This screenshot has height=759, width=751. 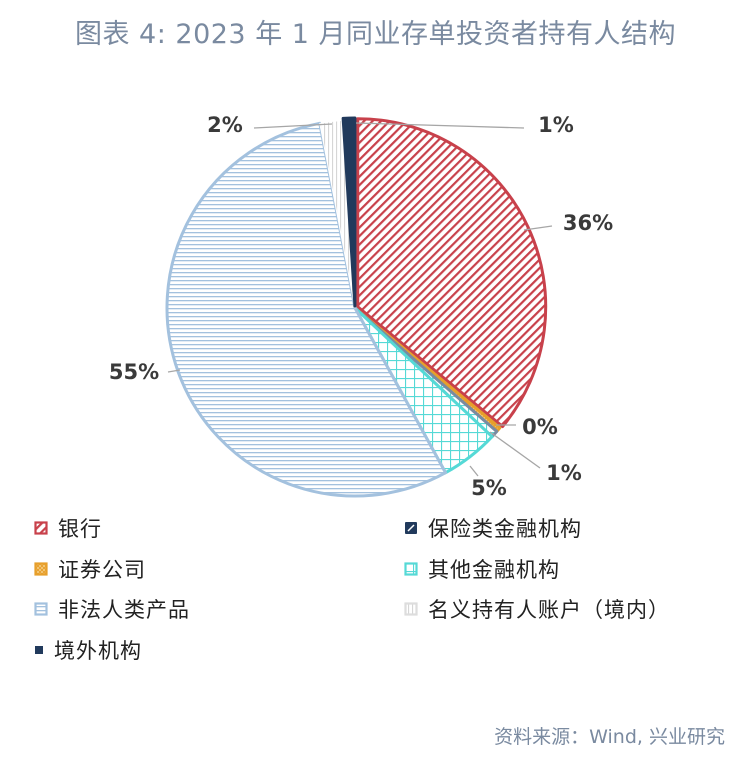 I want to click on legend-label-6: 境外机构, so click(x=98, y=651).